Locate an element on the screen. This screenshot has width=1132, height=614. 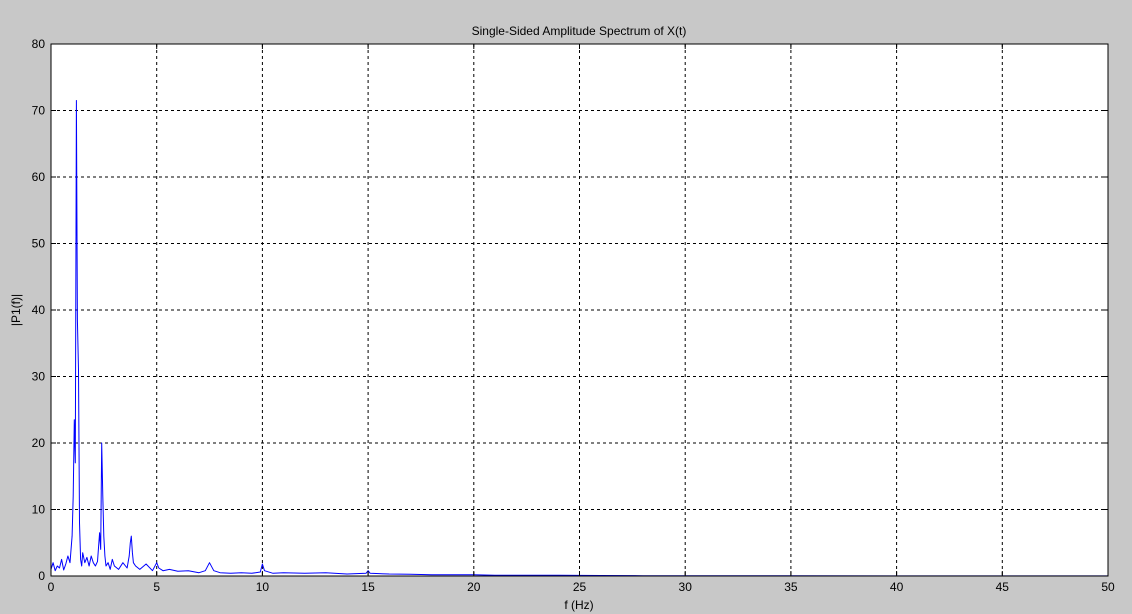
x-tick-label: 0 is located at coordinates (51, 587).